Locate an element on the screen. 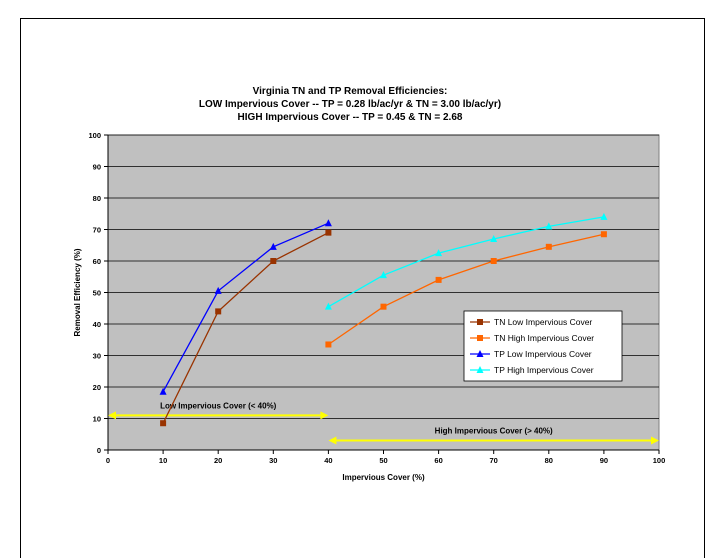 This screenshot has height=558, width=722. legend-label: TP Low Impervious Cover is located at coordinates (543, 354).